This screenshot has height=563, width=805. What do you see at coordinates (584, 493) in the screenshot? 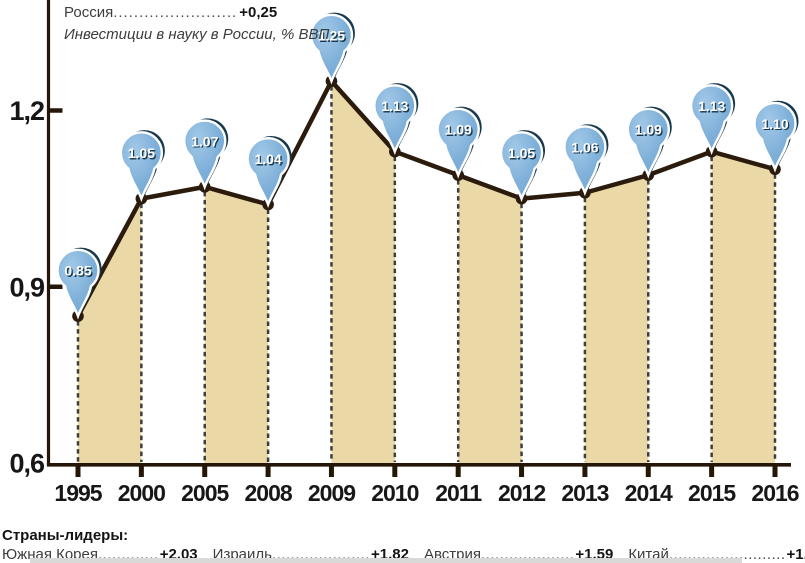
I see `x-axis-year-label: 2013` at bounding box center [584, 493].